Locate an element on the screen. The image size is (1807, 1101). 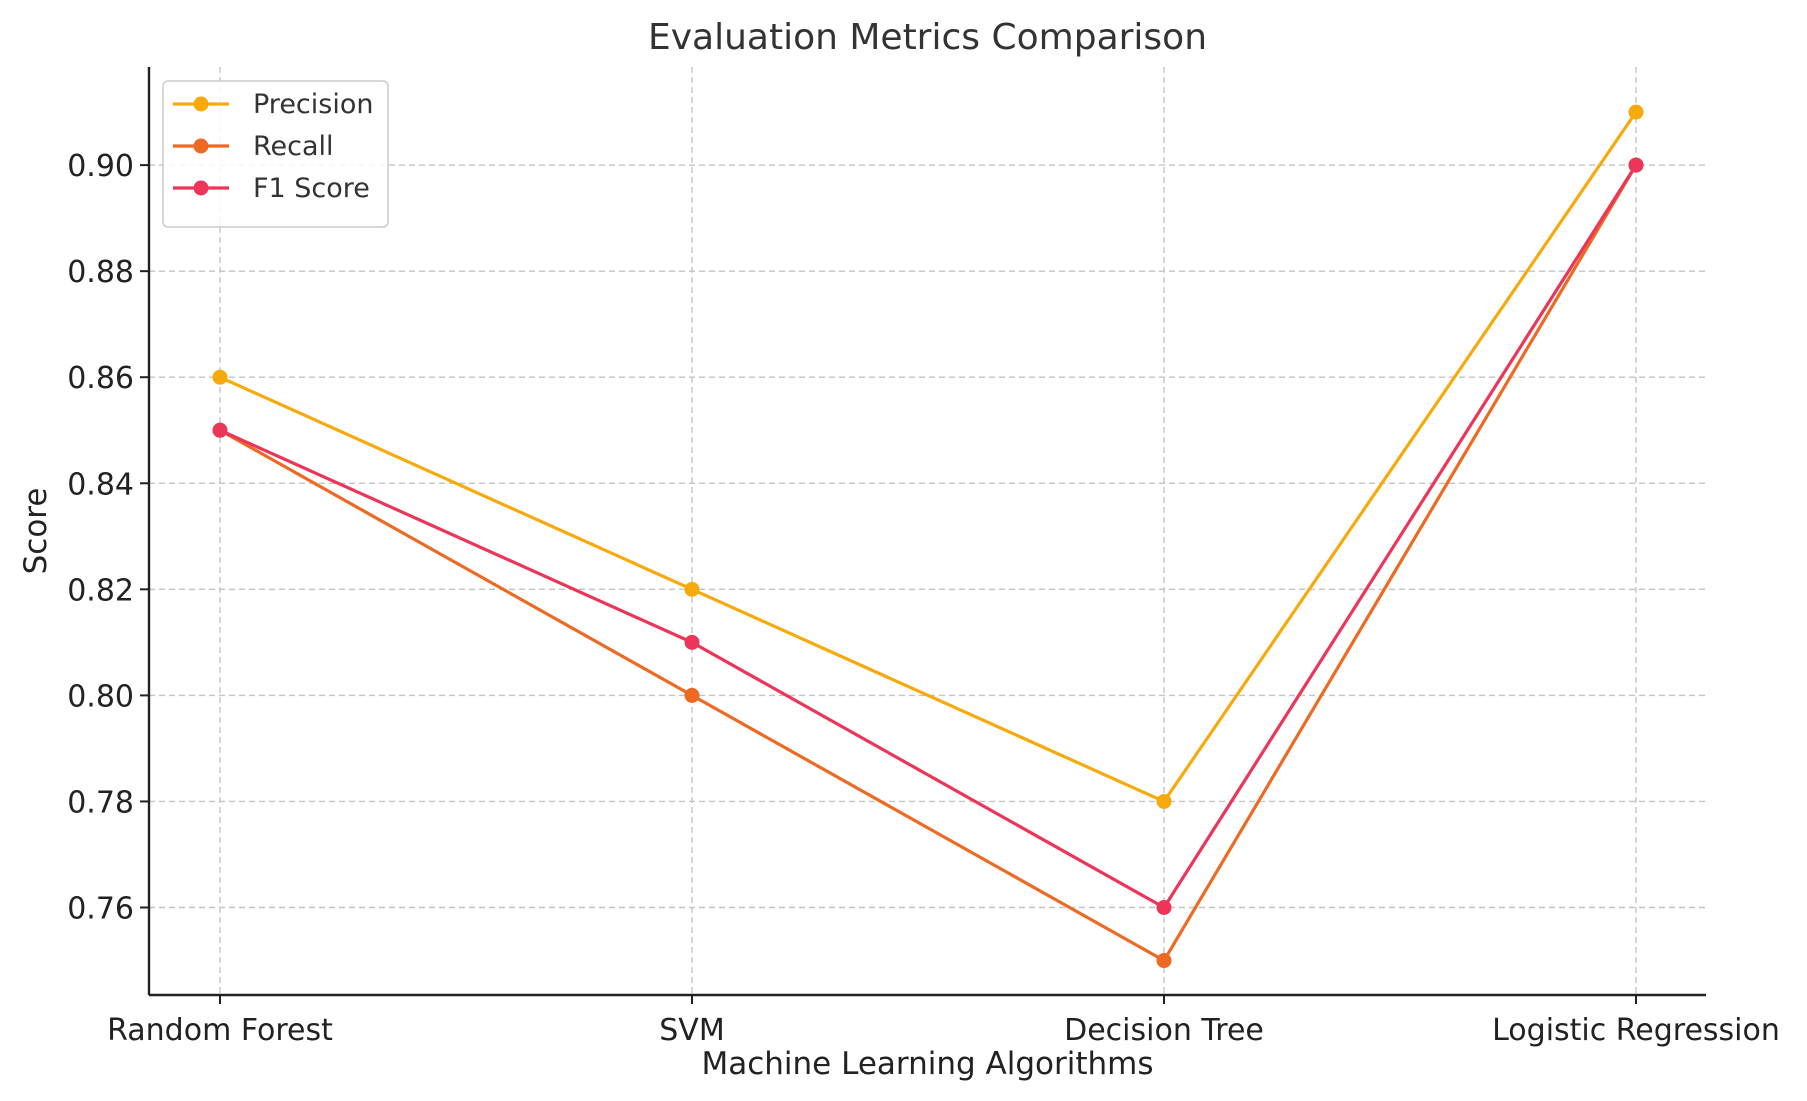
legend-marker-precision is located at coordinates (201, 104).